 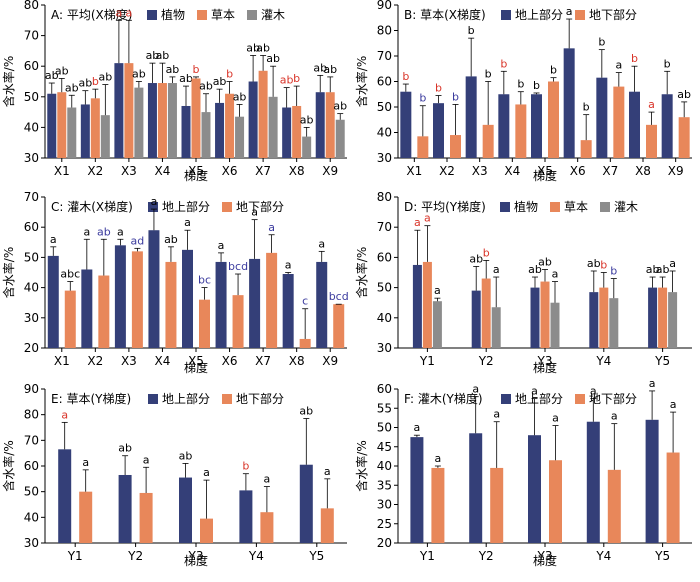 I want to click on significance-letter: bcd, so click(x=238, y=266).